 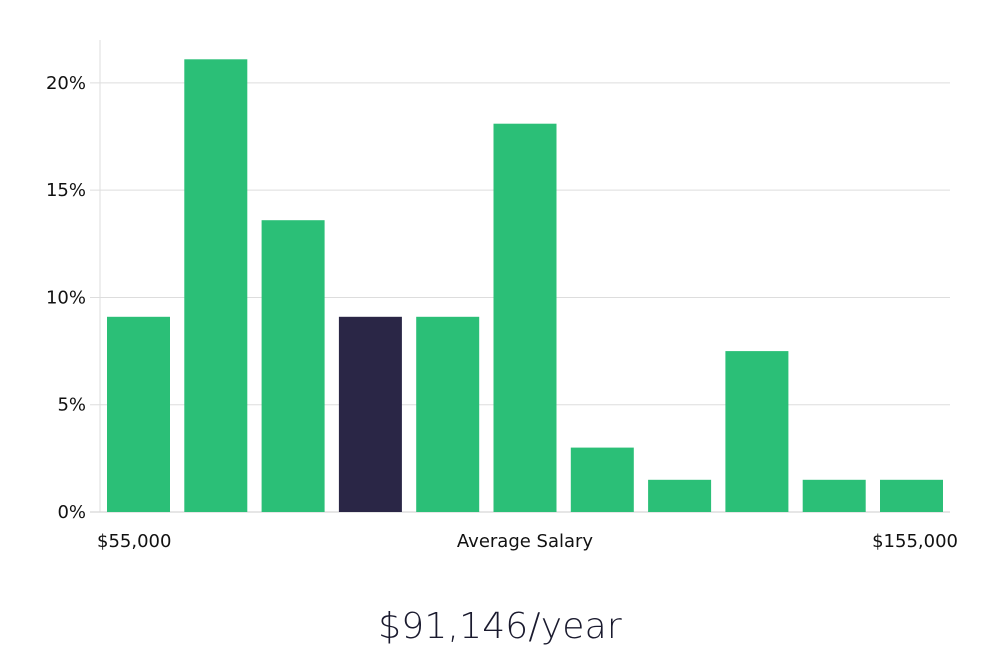 What do you see at coordinates (370, 414) in the screenshot?
I see `bar-highlighted` at bounding box center [370, 414].